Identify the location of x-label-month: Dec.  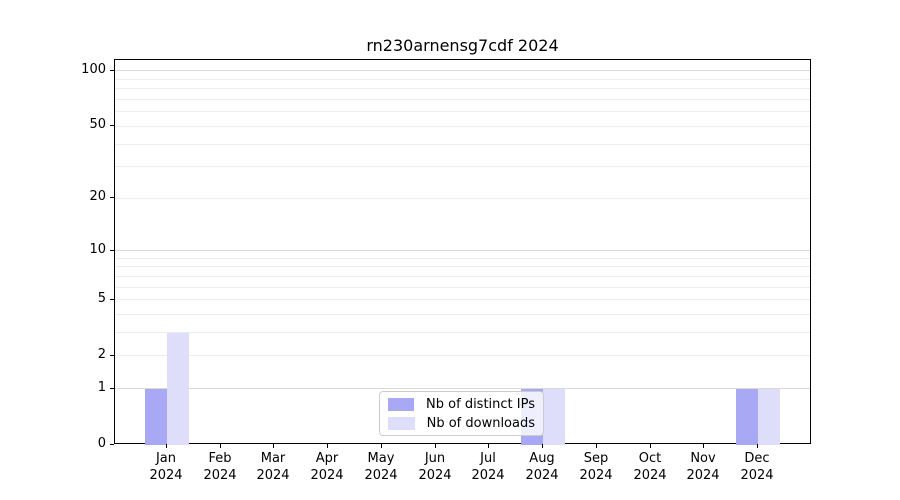
(757, 458).